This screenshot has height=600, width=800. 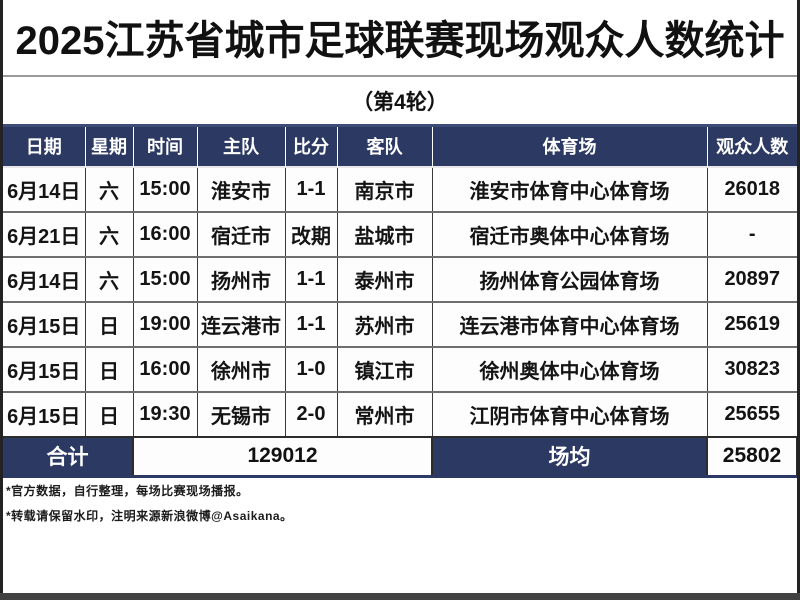 What do you see at coordinates (240, 233) in the screenshot?
I see `table-cell: 宿迁市` at bounding box center [240, 233].